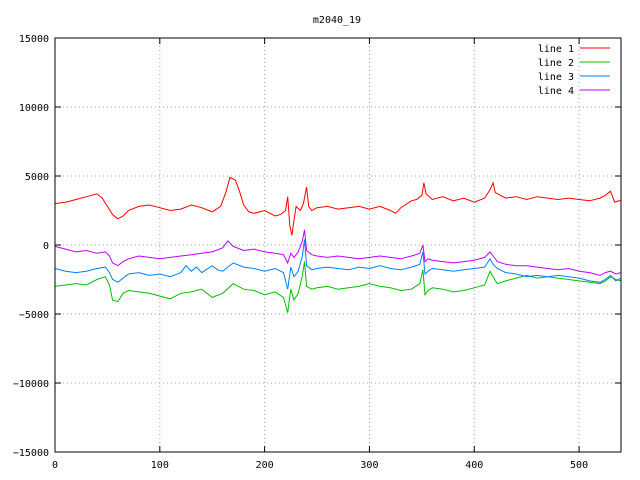 The height and width of the screenshot is (480, 640). I want to click on chart-title: m2040_19, so click(337, 20).